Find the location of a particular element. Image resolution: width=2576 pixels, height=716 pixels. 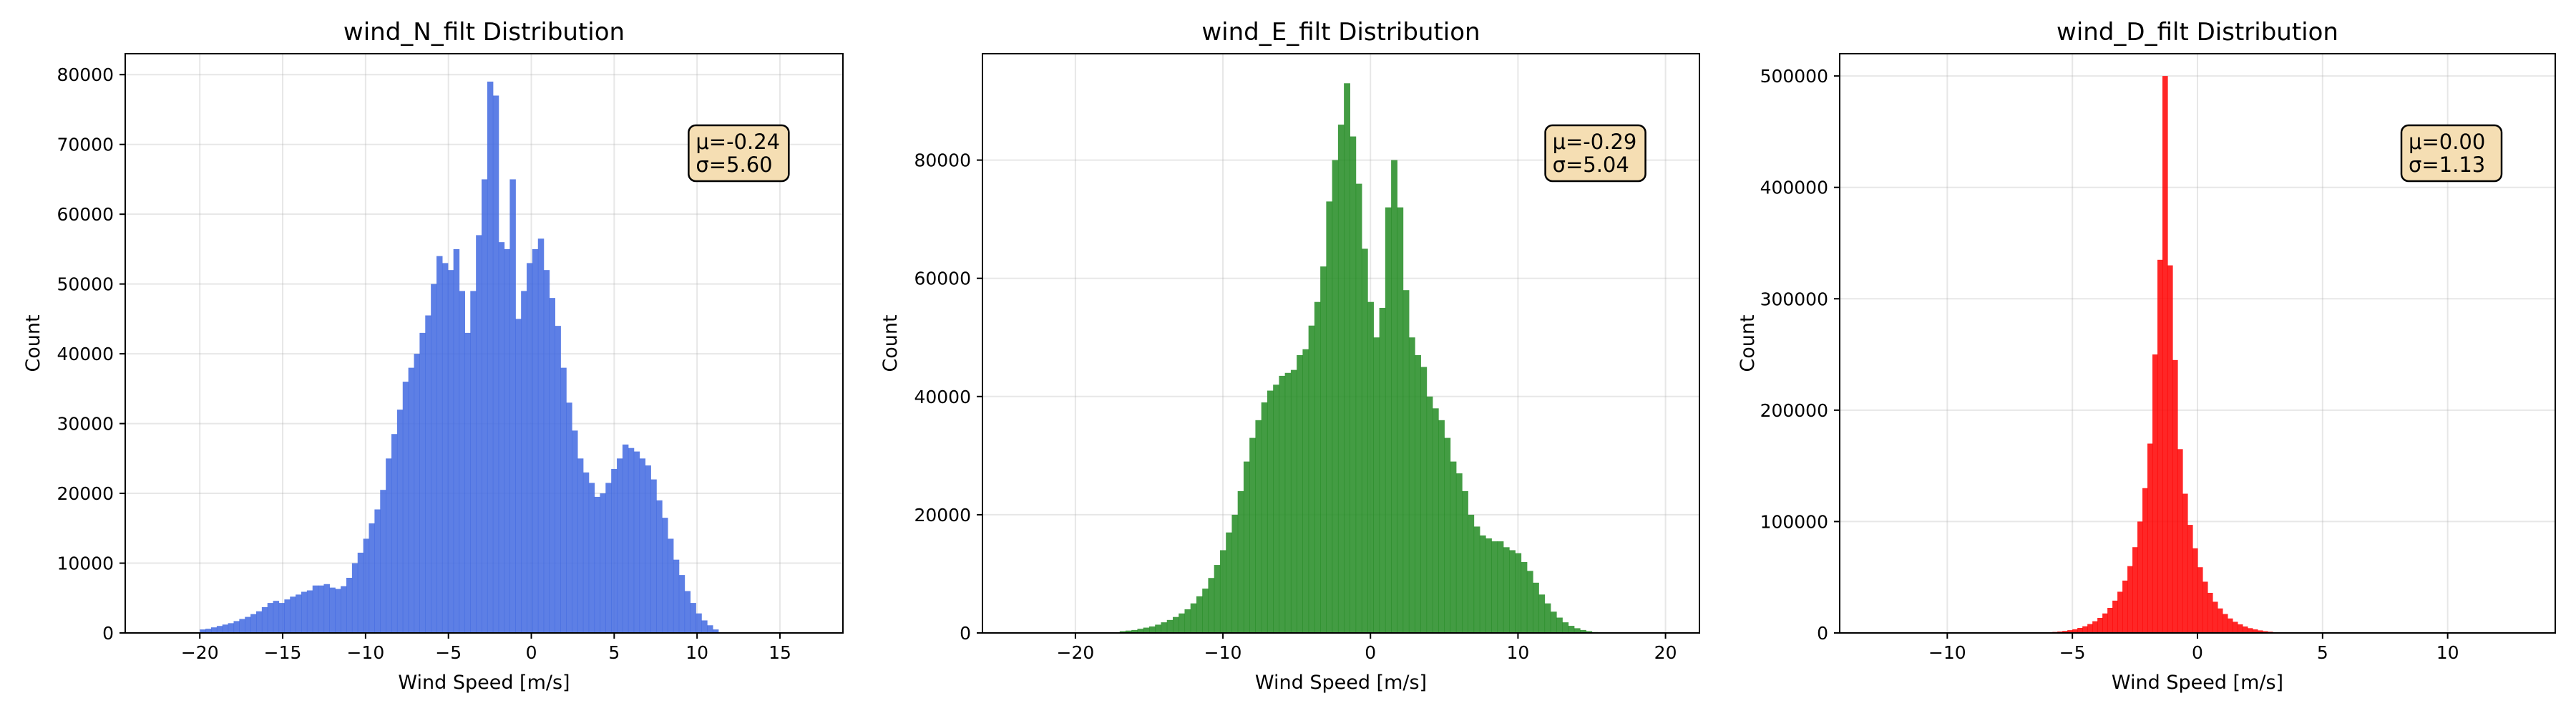

x-tick-label: 5 is located at coordinates (614, 652).